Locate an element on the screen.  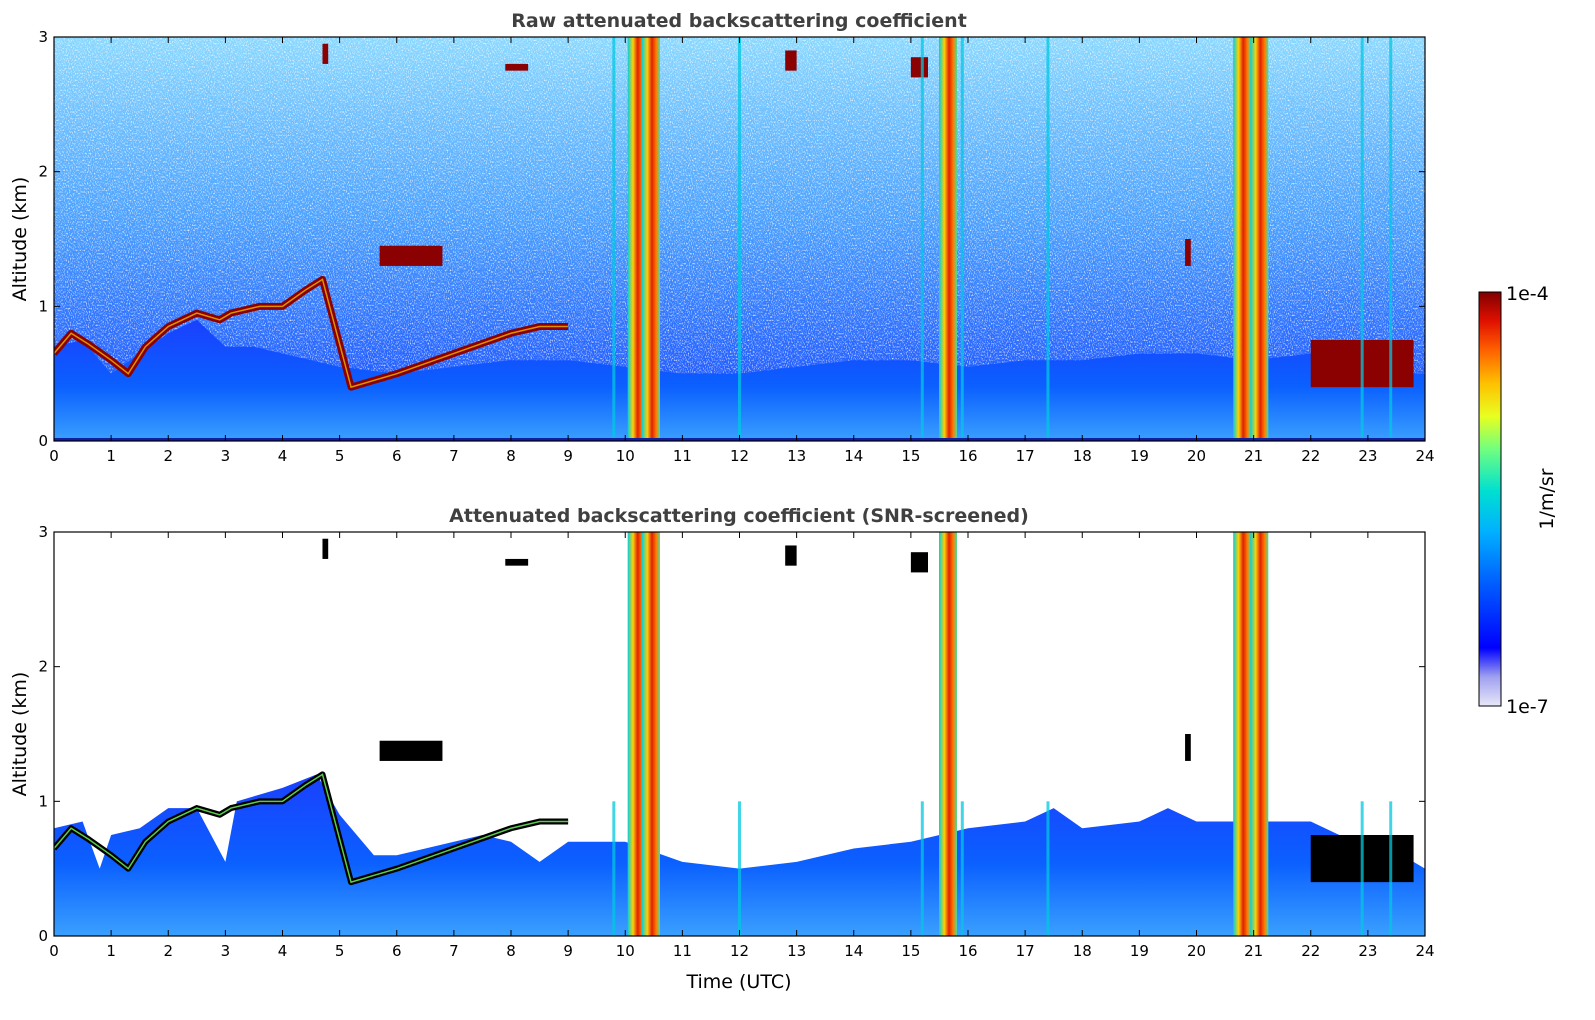
screened-signal is located at coordinates (739, 855).